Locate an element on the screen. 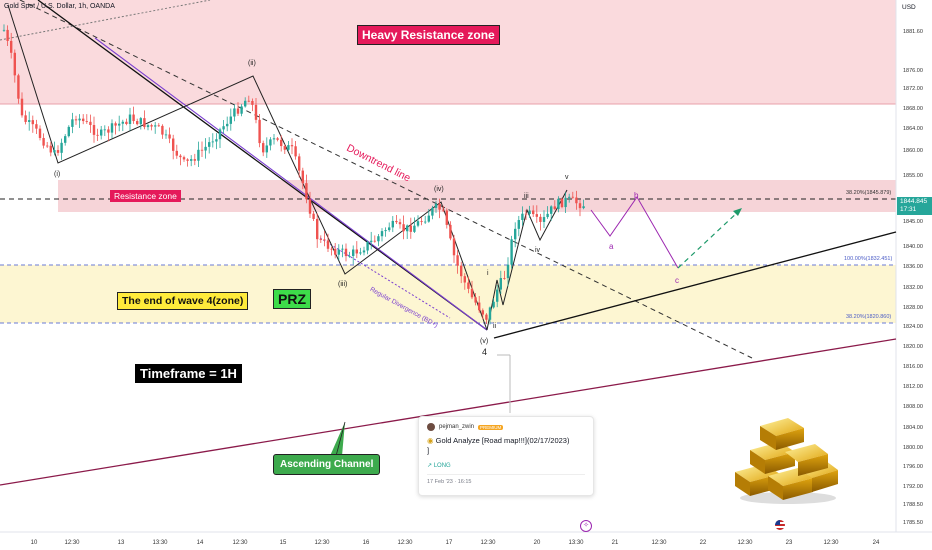 This screenshot has height=550, width=932. time-tick-label: 17 is located at coordinates (449, 543).